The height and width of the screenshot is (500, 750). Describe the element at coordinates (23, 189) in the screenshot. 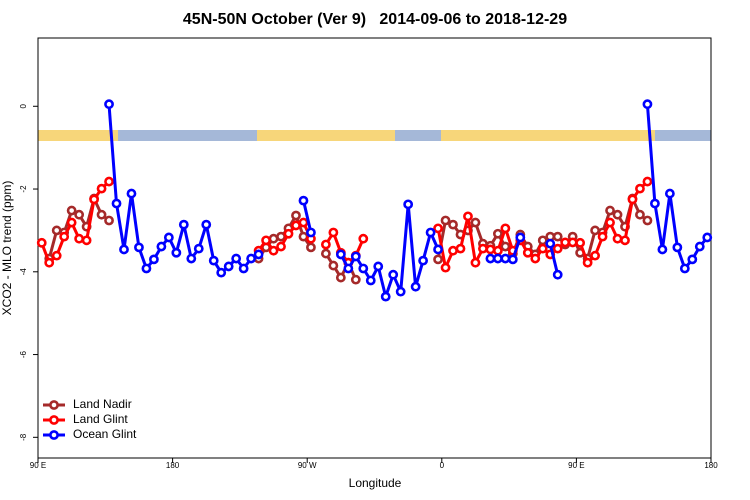

I see `y-tick-label: -2` at that location.